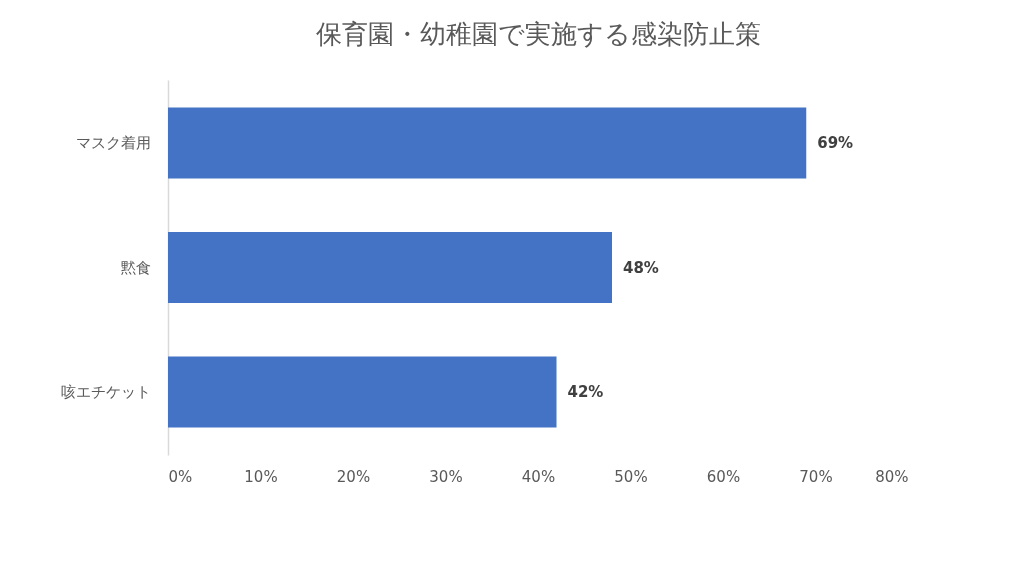 This screenshot has height=570, width=1022. I want to click on data-label: 48%, so click(641, 267).